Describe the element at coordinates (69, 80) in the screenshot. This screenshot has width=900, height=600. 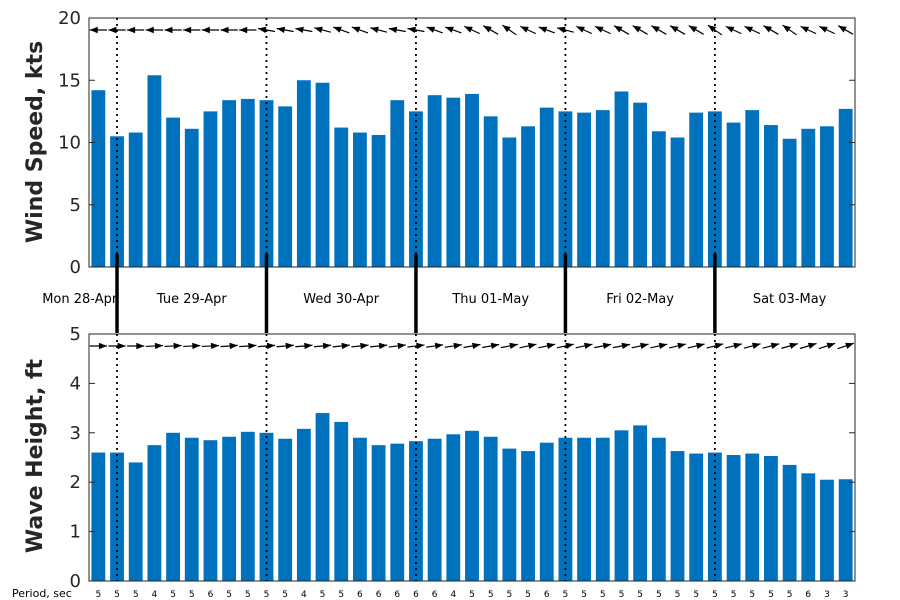
I see `wind-ytick-label: 15` at that location.